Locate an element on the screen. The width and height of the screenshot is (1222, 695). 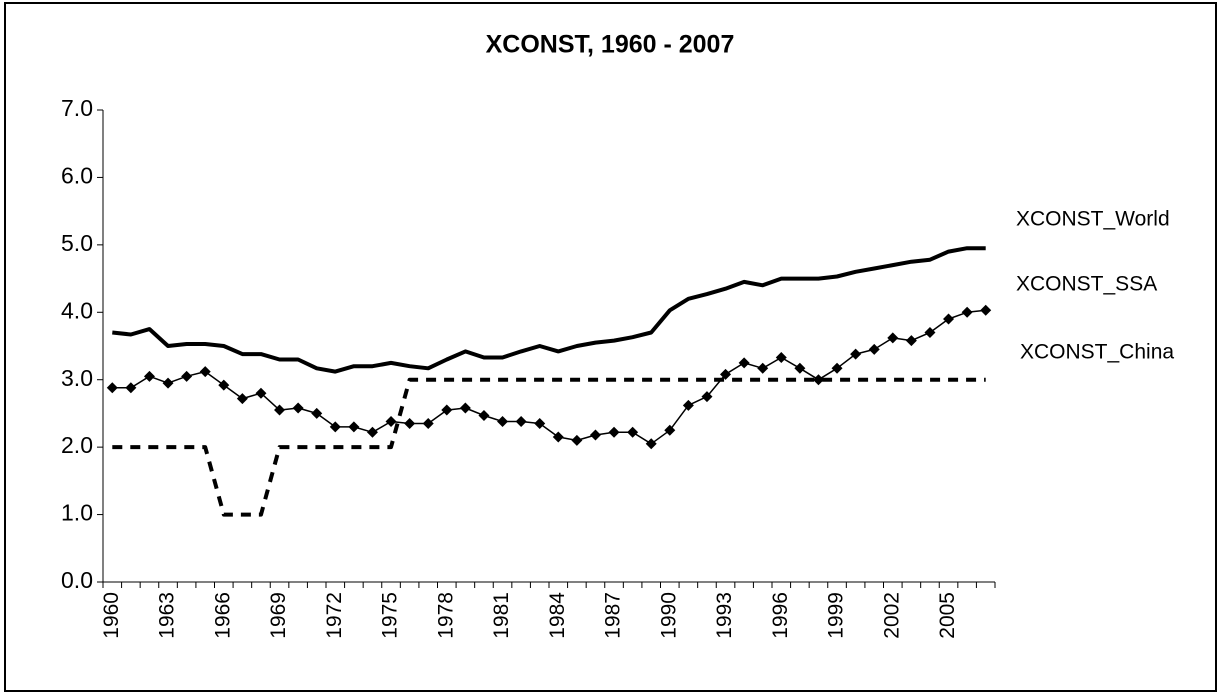
x-tick-label: 1990 is located at coordinates (668, 615).